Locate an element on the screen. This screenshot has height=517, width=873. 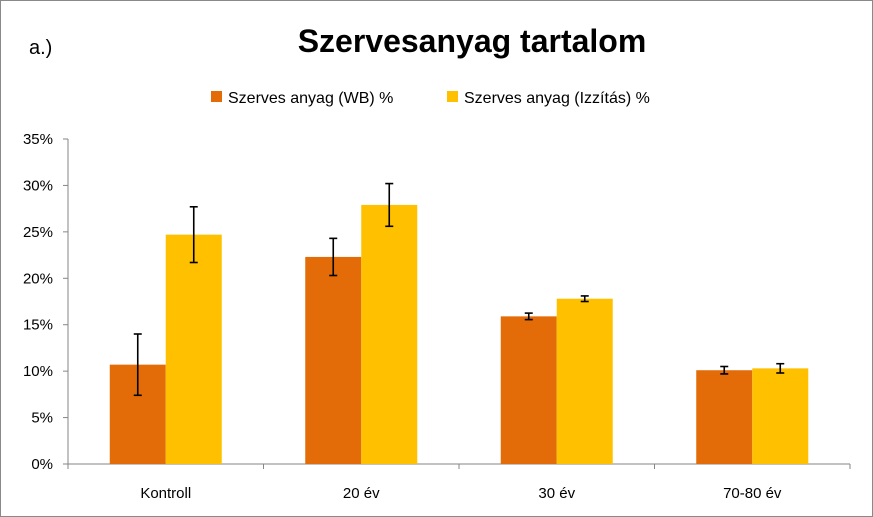
x-tick-label: 20 év is located at coordinates (361, 493).